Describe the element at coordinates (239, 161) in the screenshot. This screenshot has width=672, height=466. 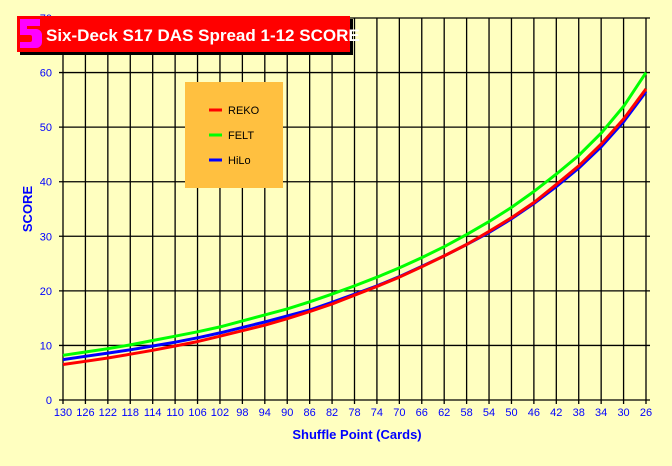
I see `legend-label-hilo: HiLo` at that location.